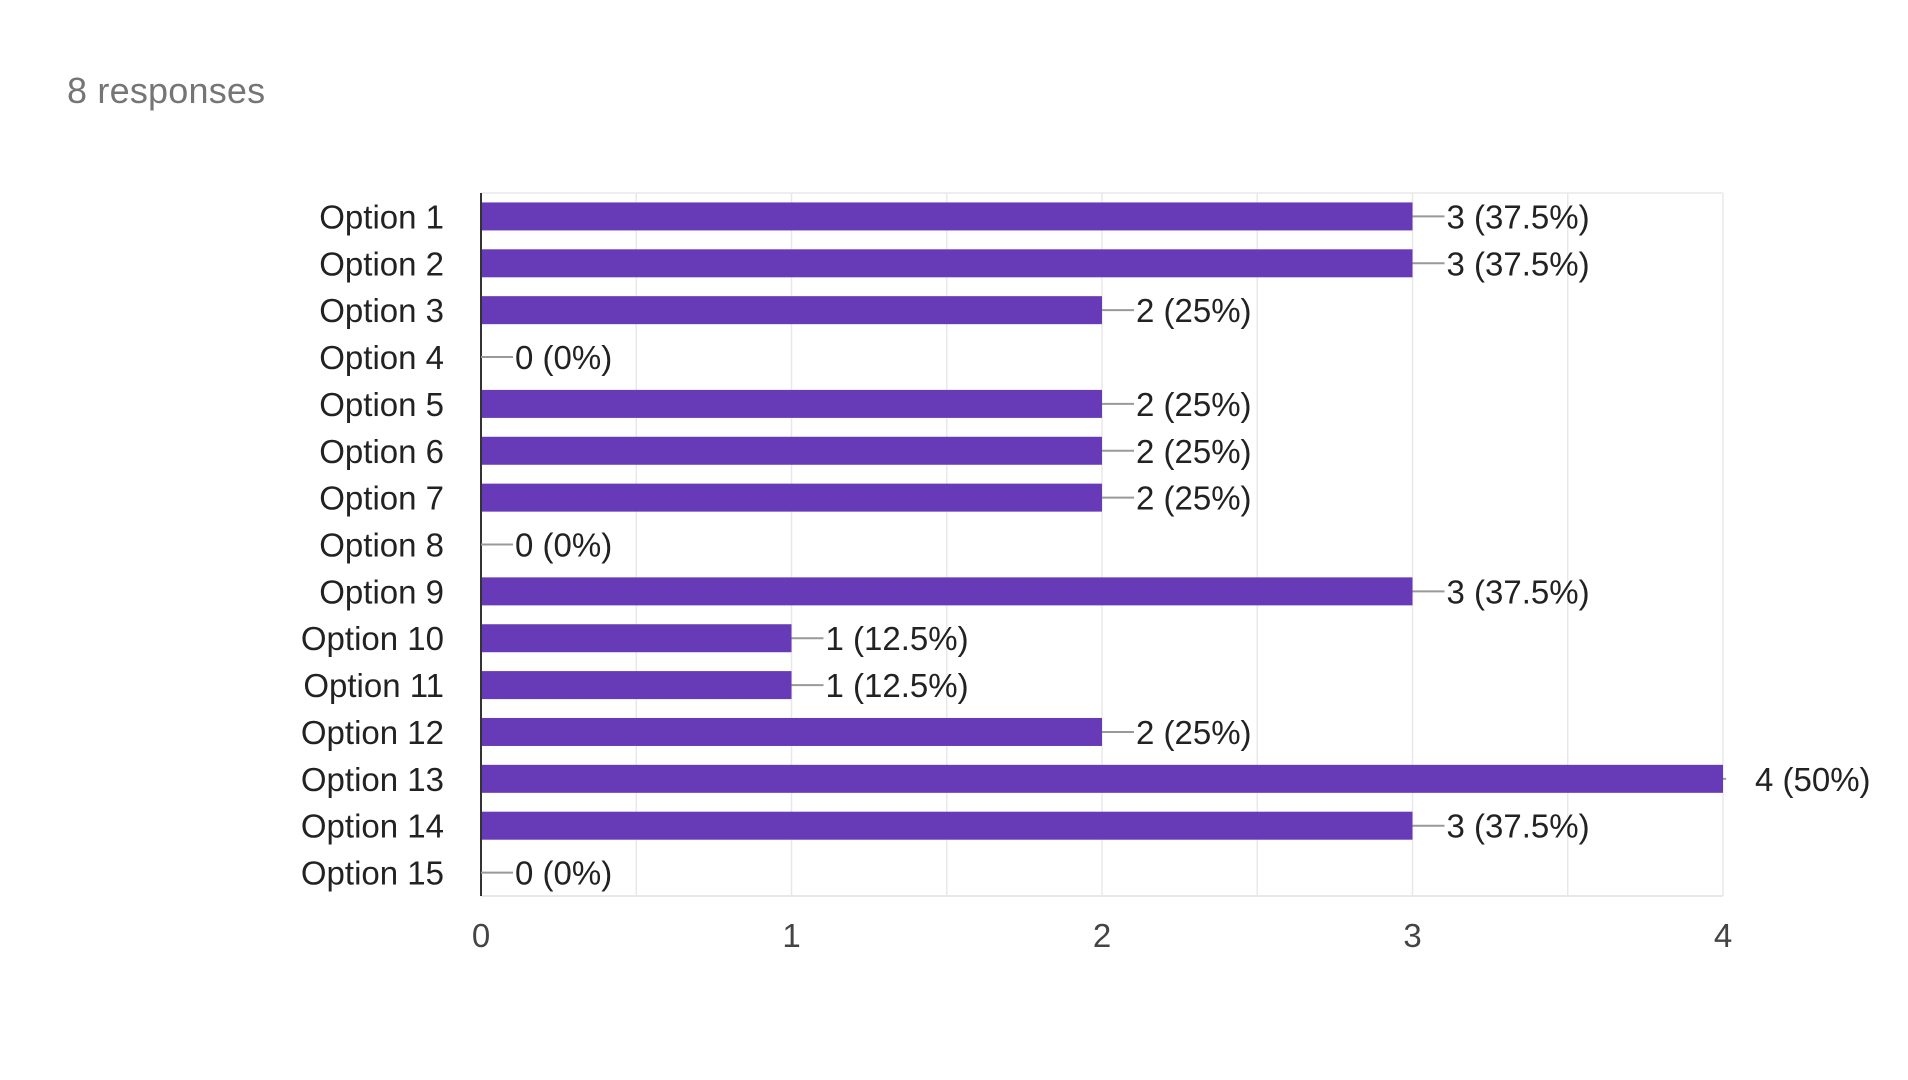 This screenshot has width=1908, height=1080. I want to click on category-label: Option 3, so click(381, 310).